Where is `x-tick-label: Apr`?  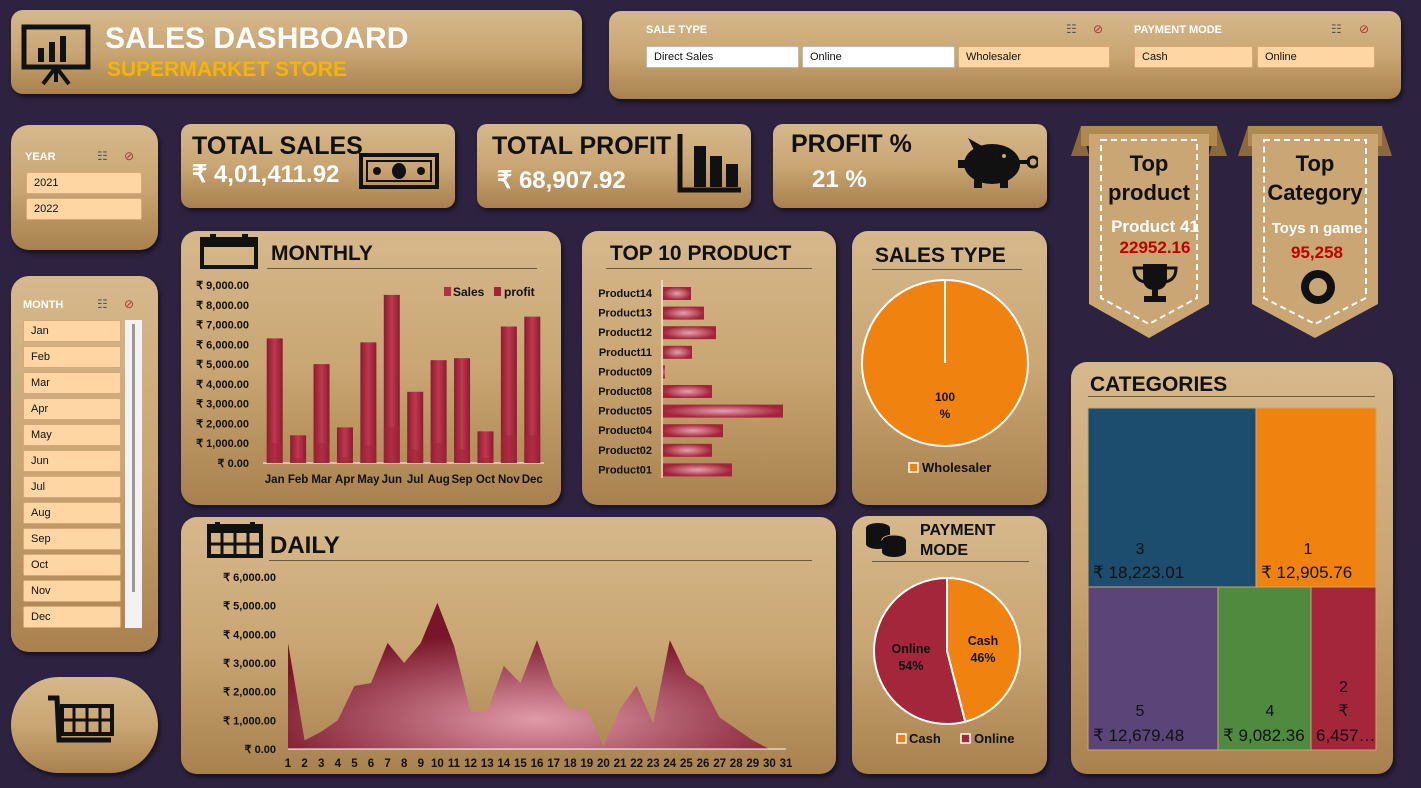
x-tick-label: Apr is located at coordinates (345, 480).